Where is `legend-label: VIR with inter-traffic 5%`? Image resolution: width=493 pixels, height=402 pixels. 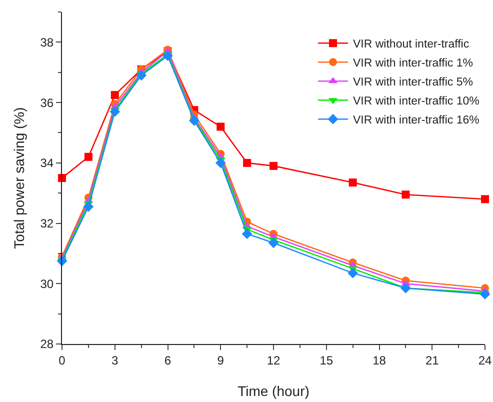
legend-label: VIR with inter-traffic 5% is located at coordinates (413, 82).